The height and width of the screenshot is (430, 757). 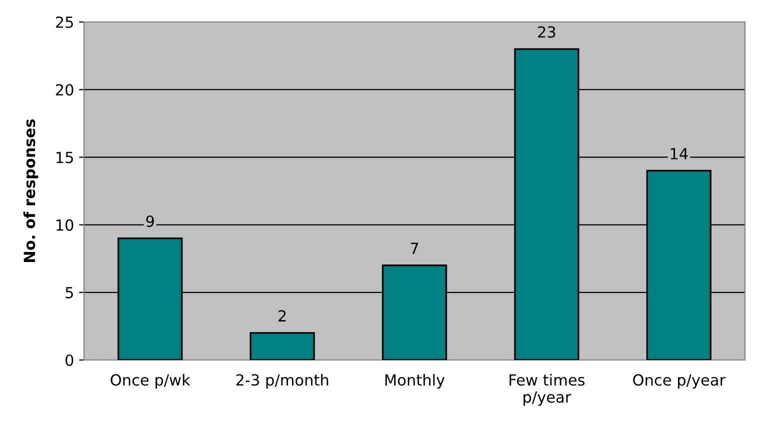 What do you see at coordinates (414, 248) in the screenshot?
I see `data-label: 7` at bounding box center [414, 248].